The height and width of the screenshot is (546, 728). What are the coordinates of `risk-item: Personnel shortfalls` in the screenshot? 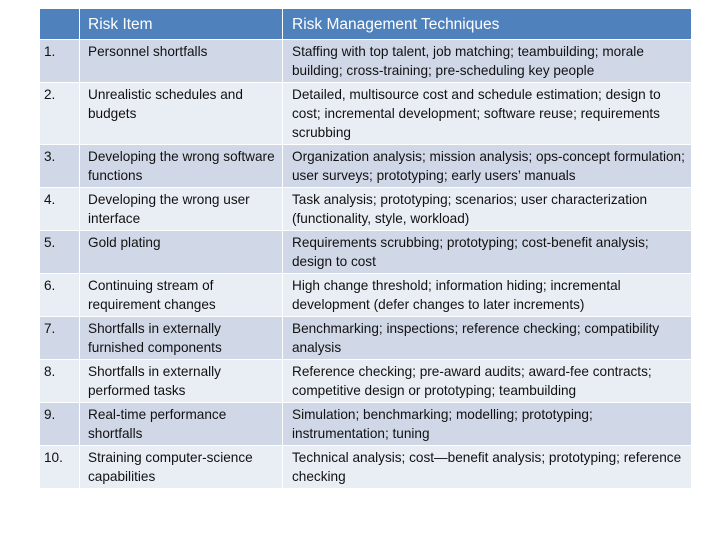 It's located at (181, 61).